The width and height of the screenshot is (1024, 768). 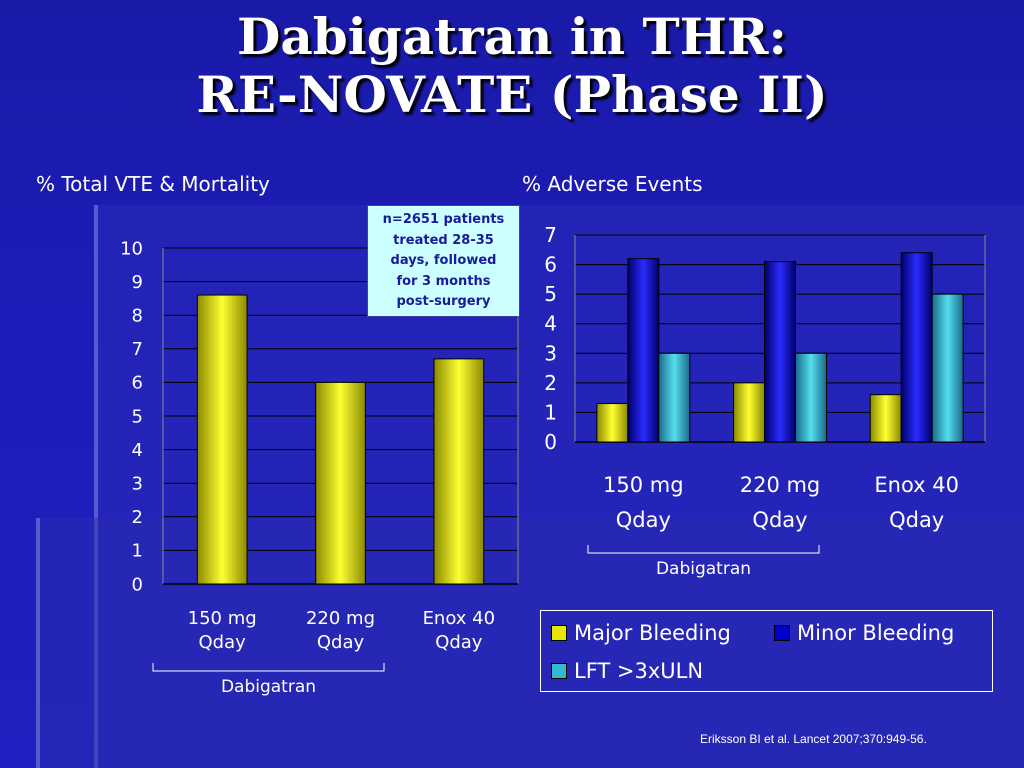 What do you see at coordinates (652, 633) in the screenshot?
I see `legend-label: Major Bleeding` at bounding box center [652, 633].